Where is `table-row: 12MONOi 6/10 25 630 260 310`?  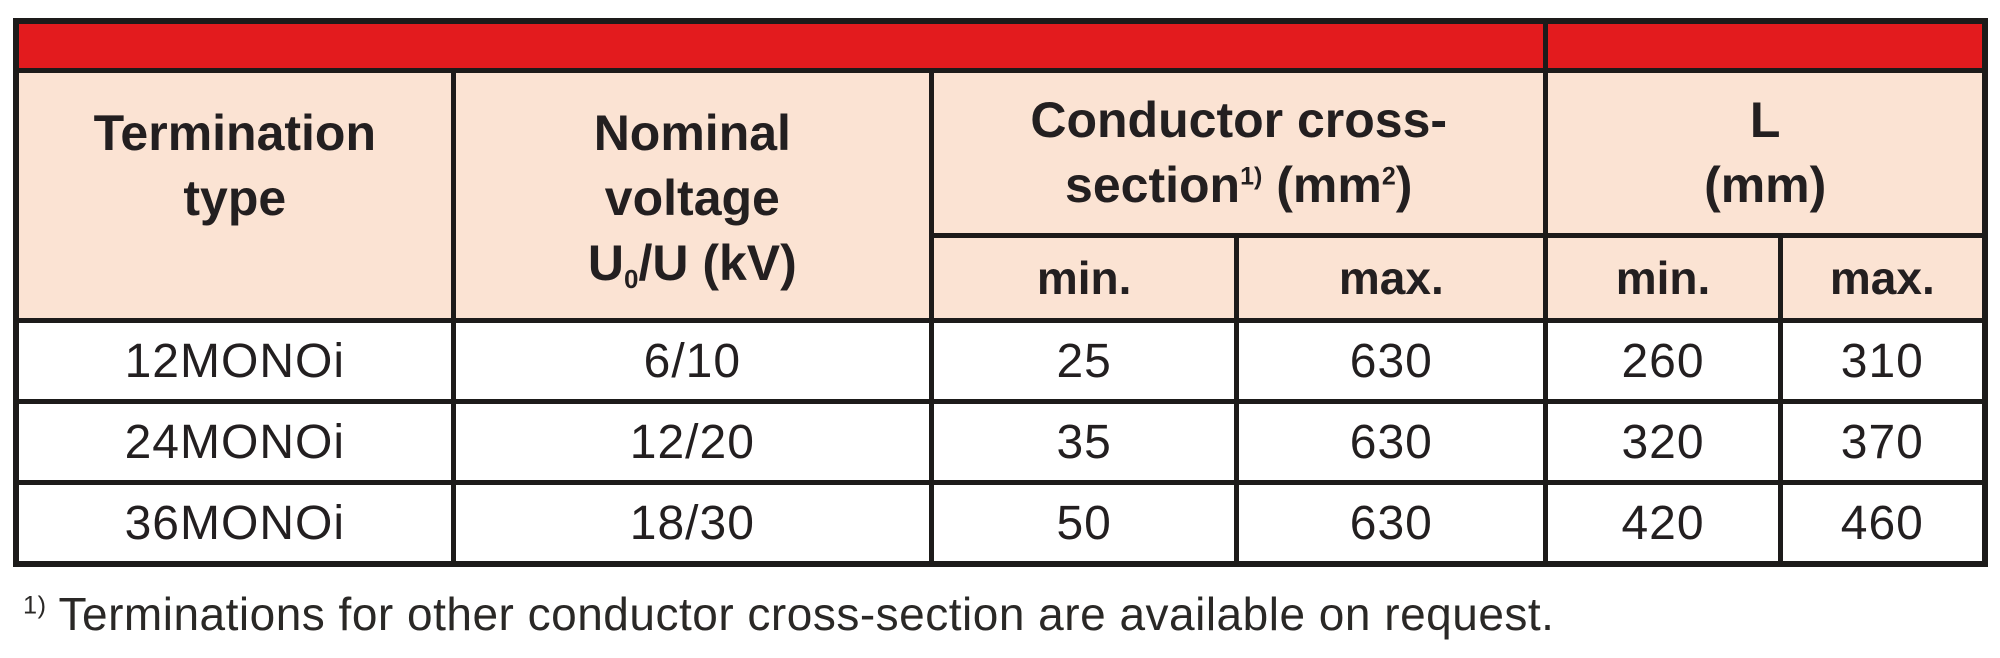 table-row: 12MONOi 6/10 25 630 260 310 is located at coordinates (1000, 361).